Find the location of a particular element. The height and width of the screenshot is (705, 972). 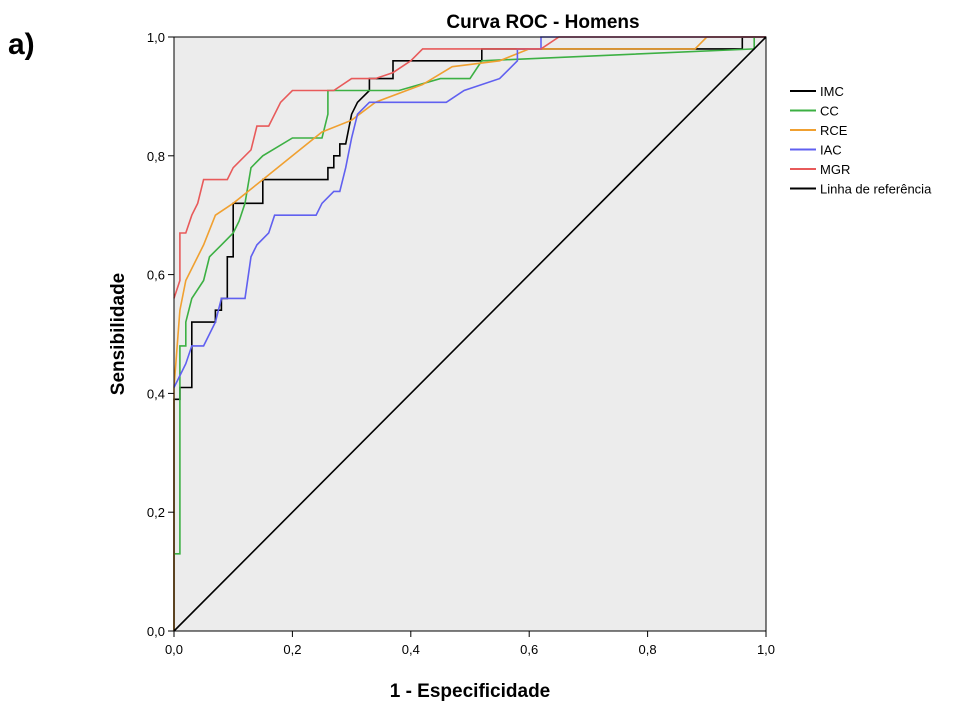

y-tick-label: 1,0 is located at coordinates (156, 37).